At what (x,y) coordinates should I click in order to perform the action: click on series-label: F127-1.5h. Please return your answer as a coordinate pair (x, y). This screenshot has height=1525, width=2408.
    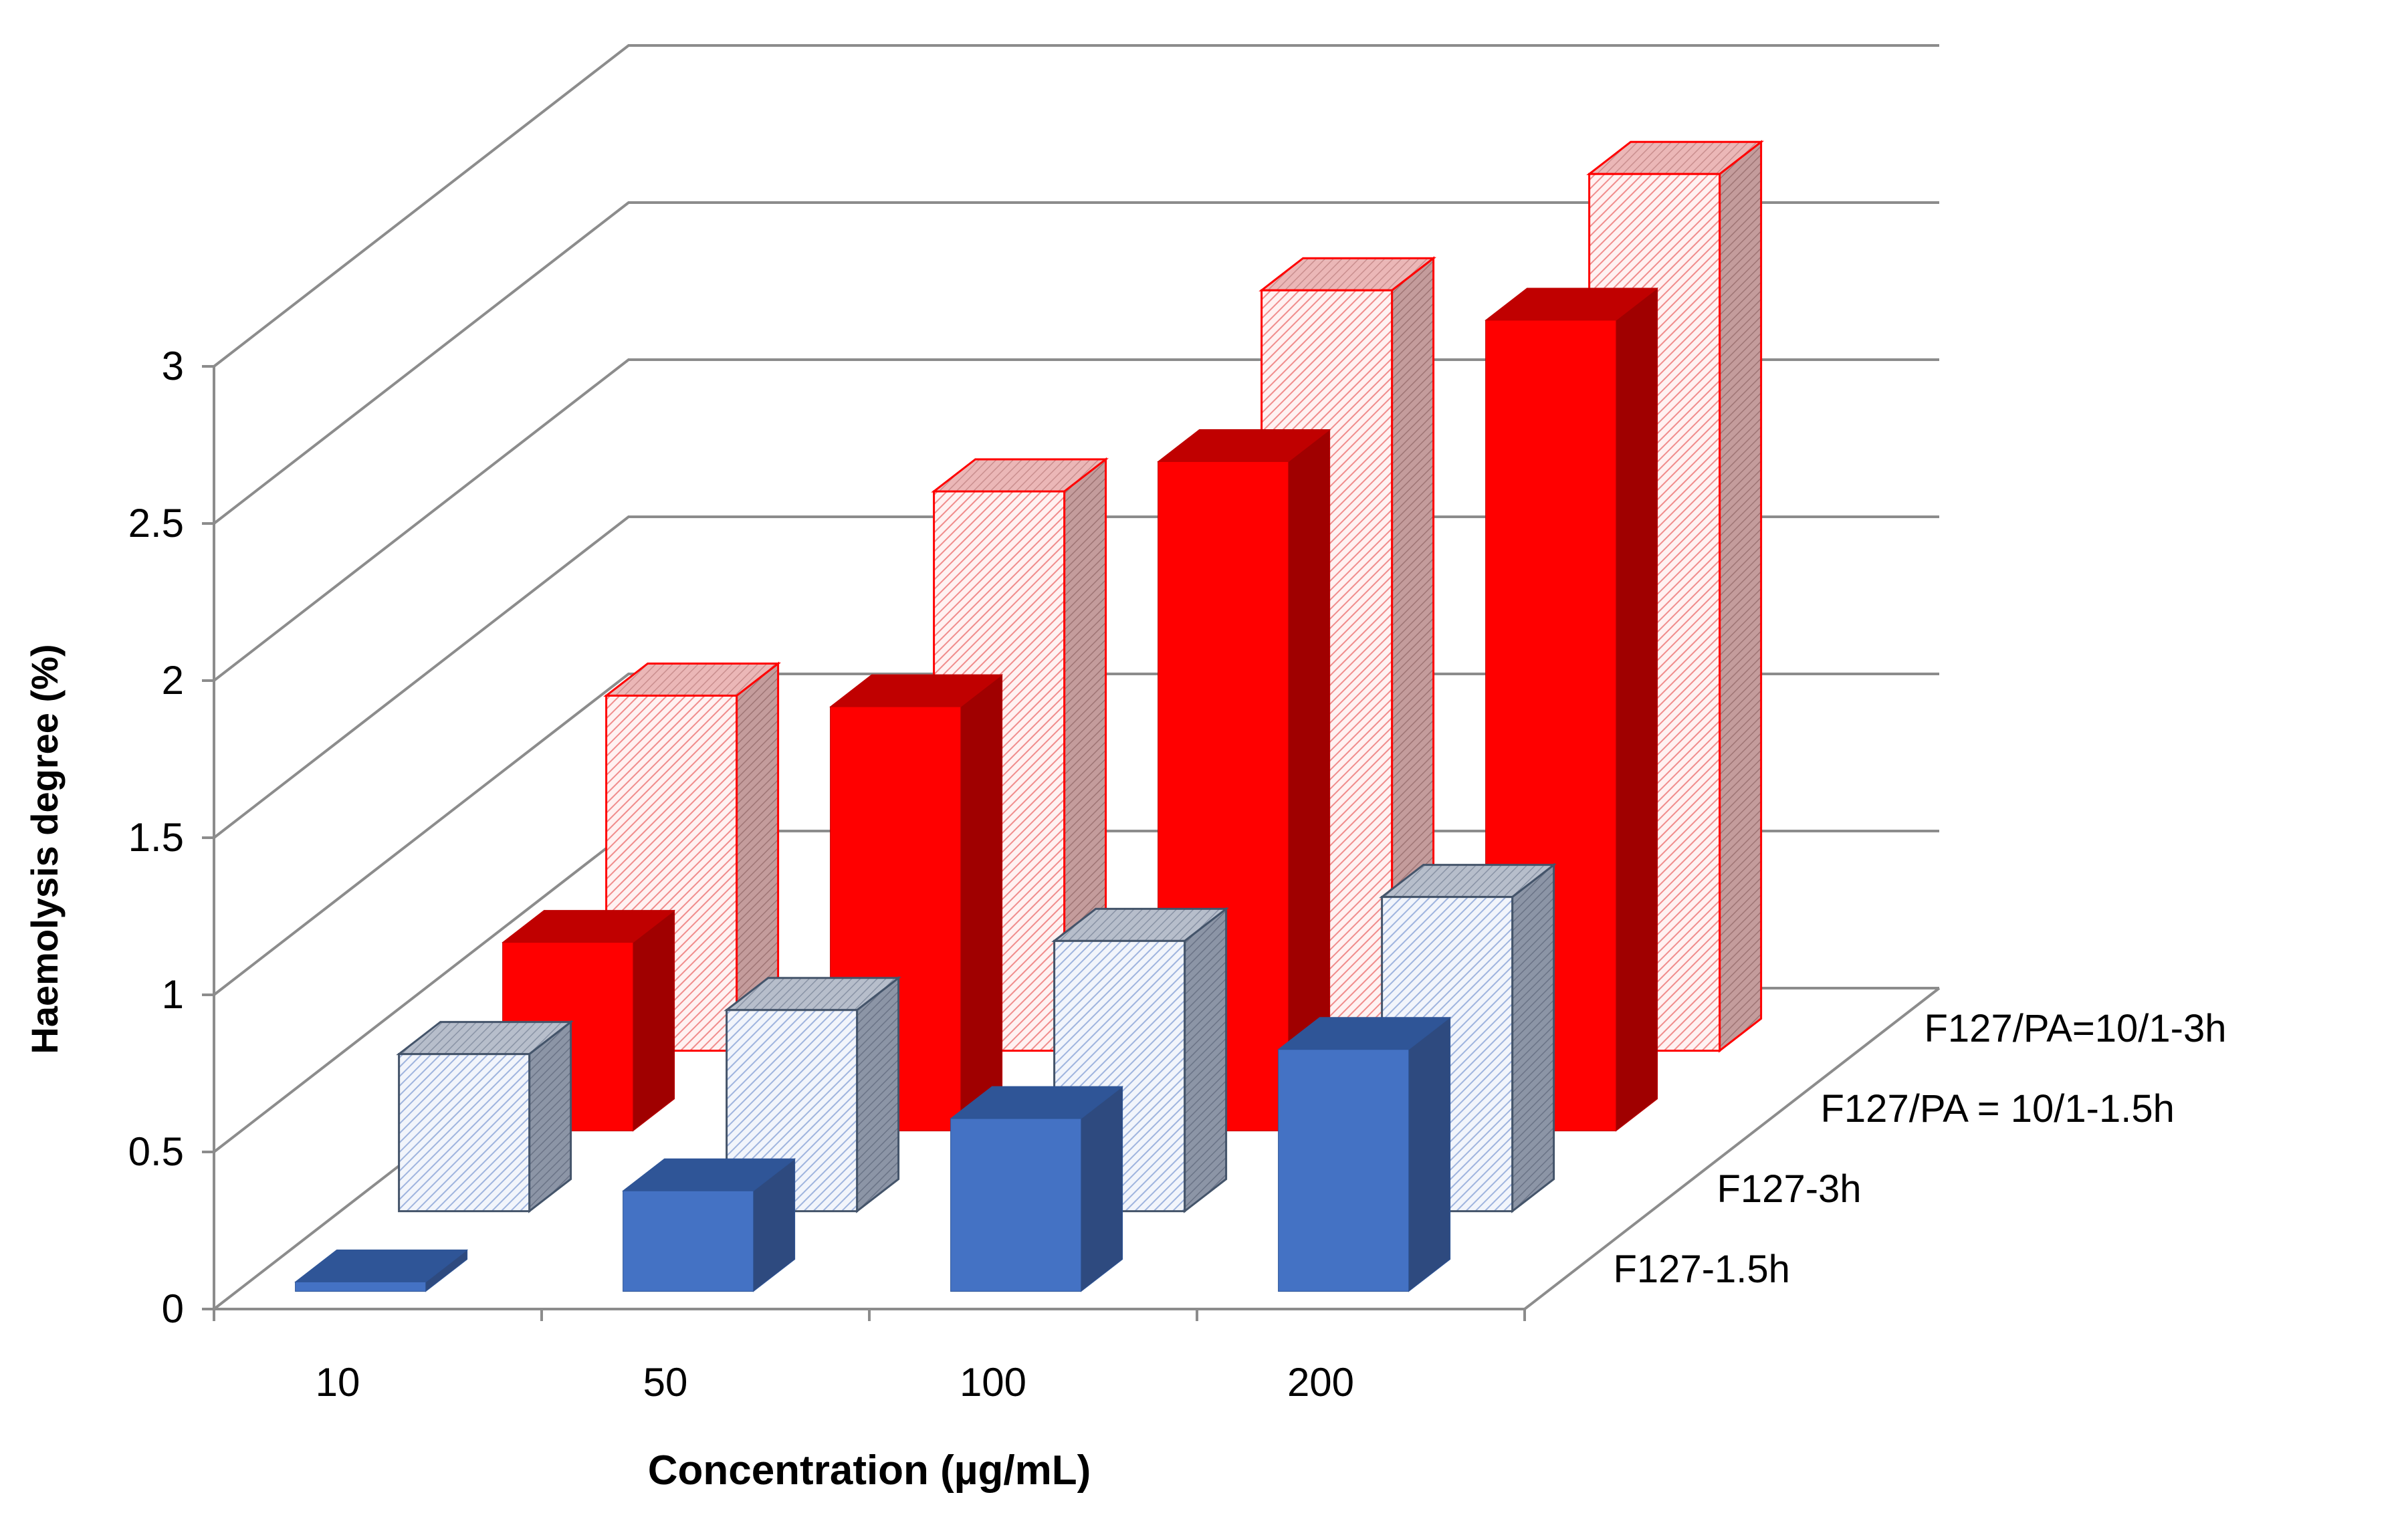
    Looking at the image, I should click on (1702, 1269).